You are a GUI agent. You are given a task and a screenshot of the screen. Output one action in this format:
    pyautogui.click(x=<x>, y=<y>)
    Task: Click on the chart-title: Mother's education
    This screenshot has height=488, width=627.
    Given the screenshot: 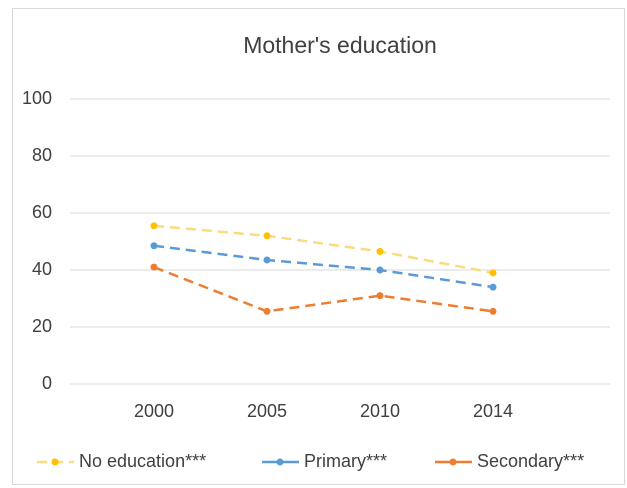 What is the action you would take?
    pyautogui.click(x=340, y=45)
    